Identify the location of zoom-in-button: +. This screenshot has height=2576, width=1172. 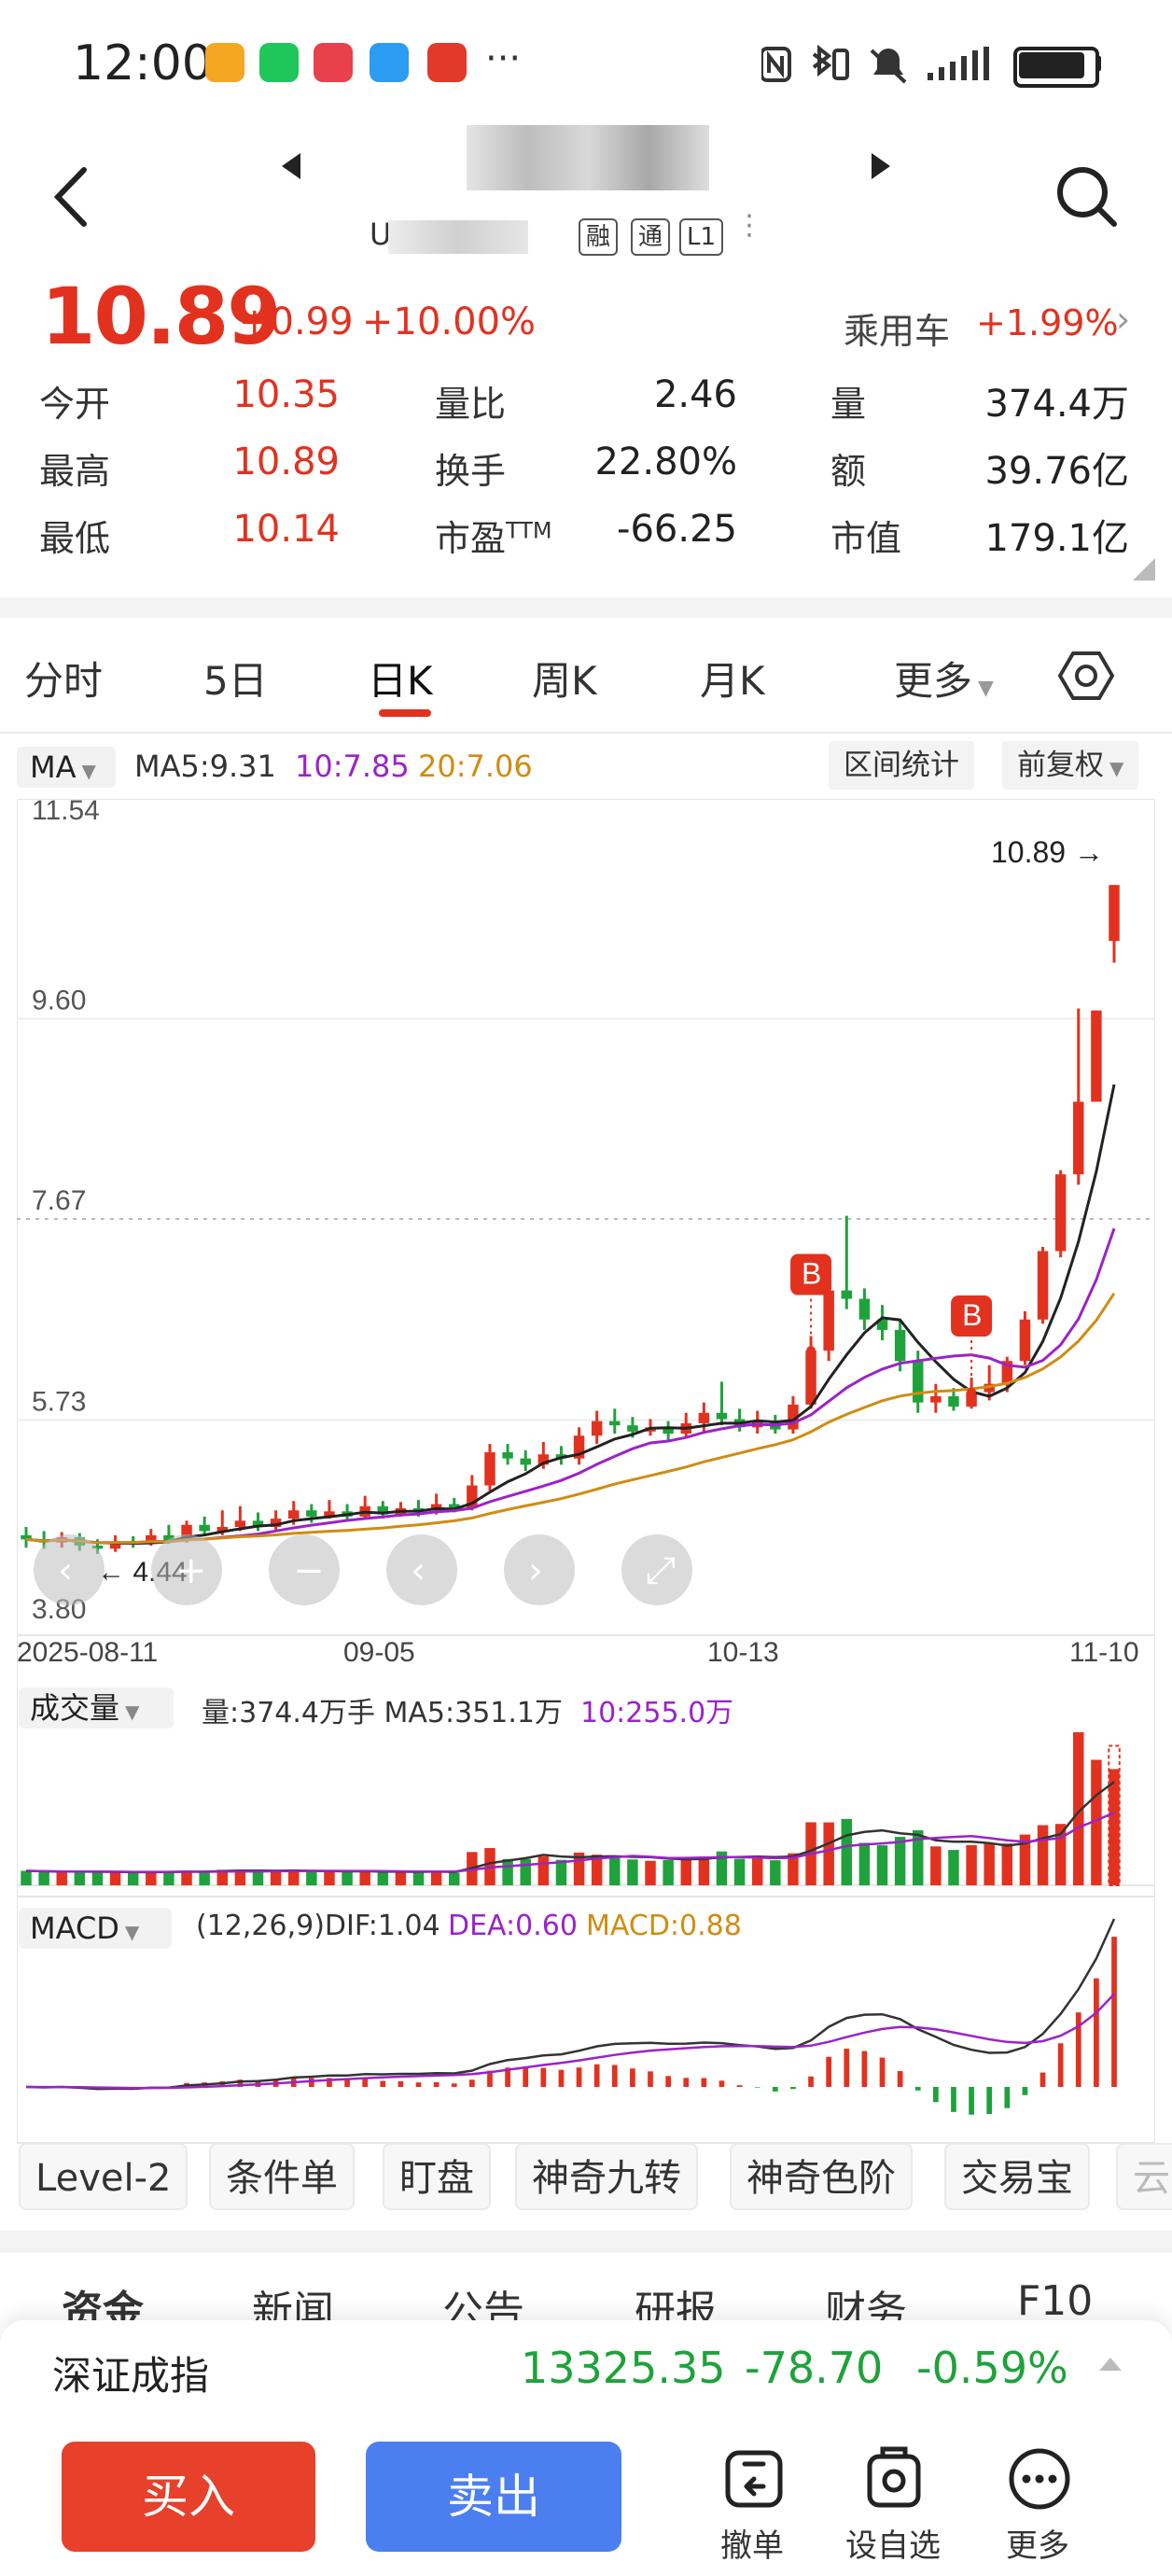
(186, 1569).